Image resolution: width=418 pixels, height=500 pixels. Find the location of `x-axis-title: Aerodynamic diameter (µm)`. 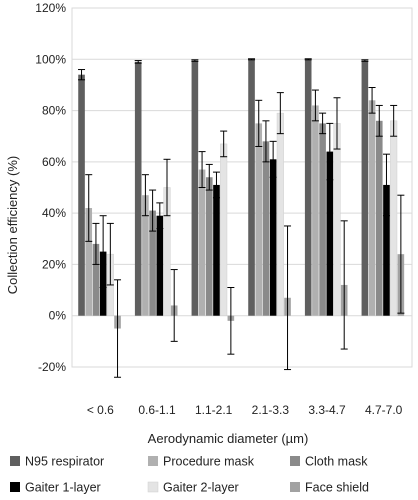

x-axis-title: Aerodynamic diameter (µm) is located at coordinates (228, 438).